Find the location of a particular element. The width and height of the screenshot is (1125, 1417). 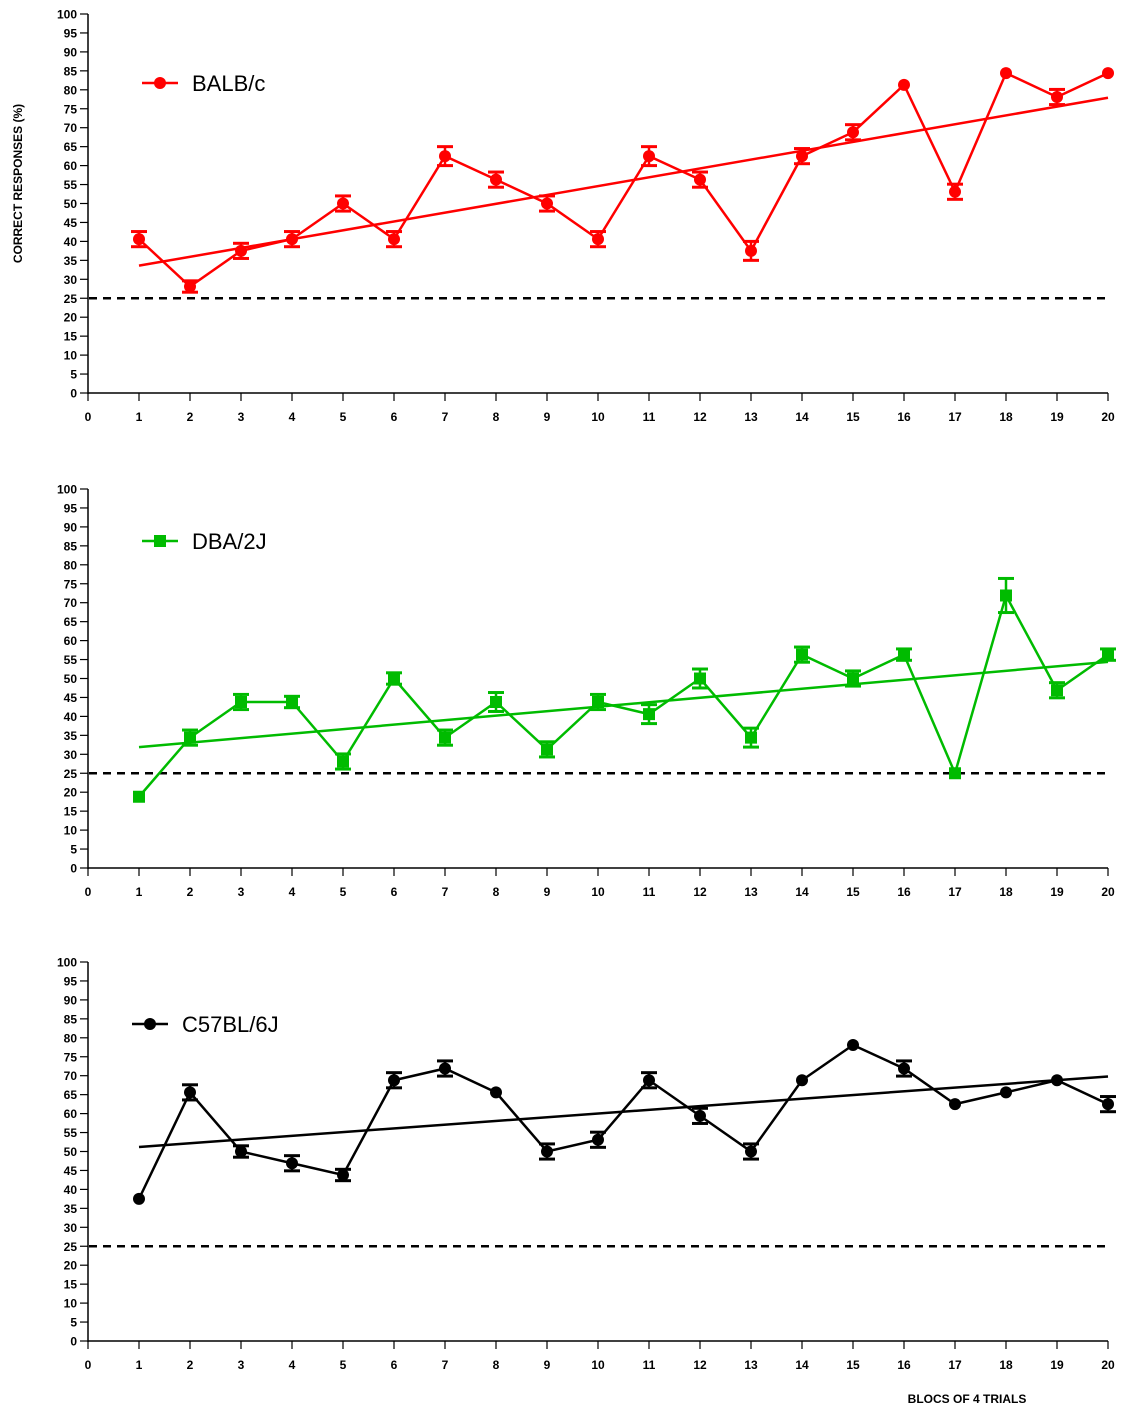

y-tick-label: 35 is located at coordinates (71, 261).